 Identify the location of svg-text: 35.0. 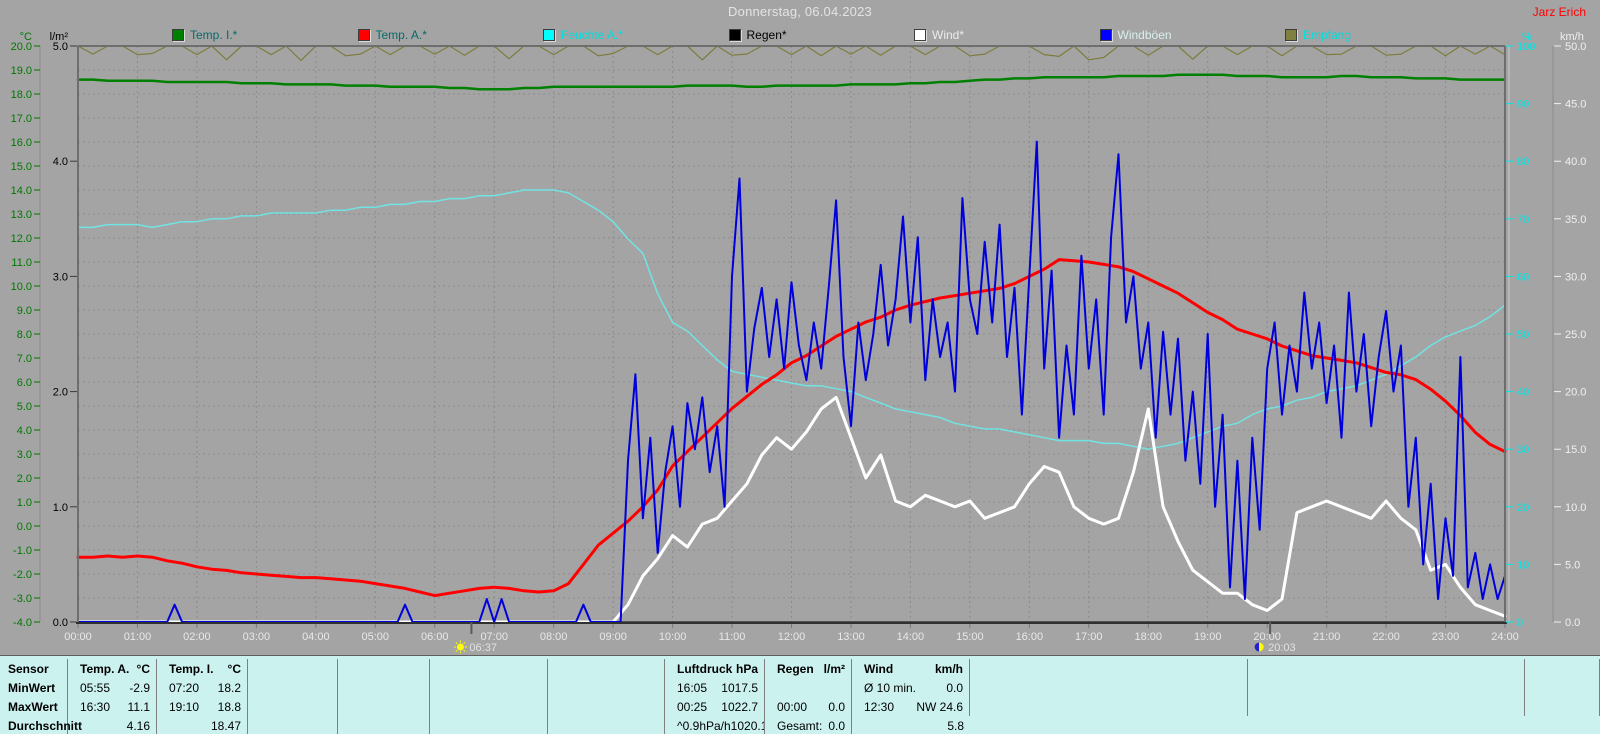
(1575, 220).